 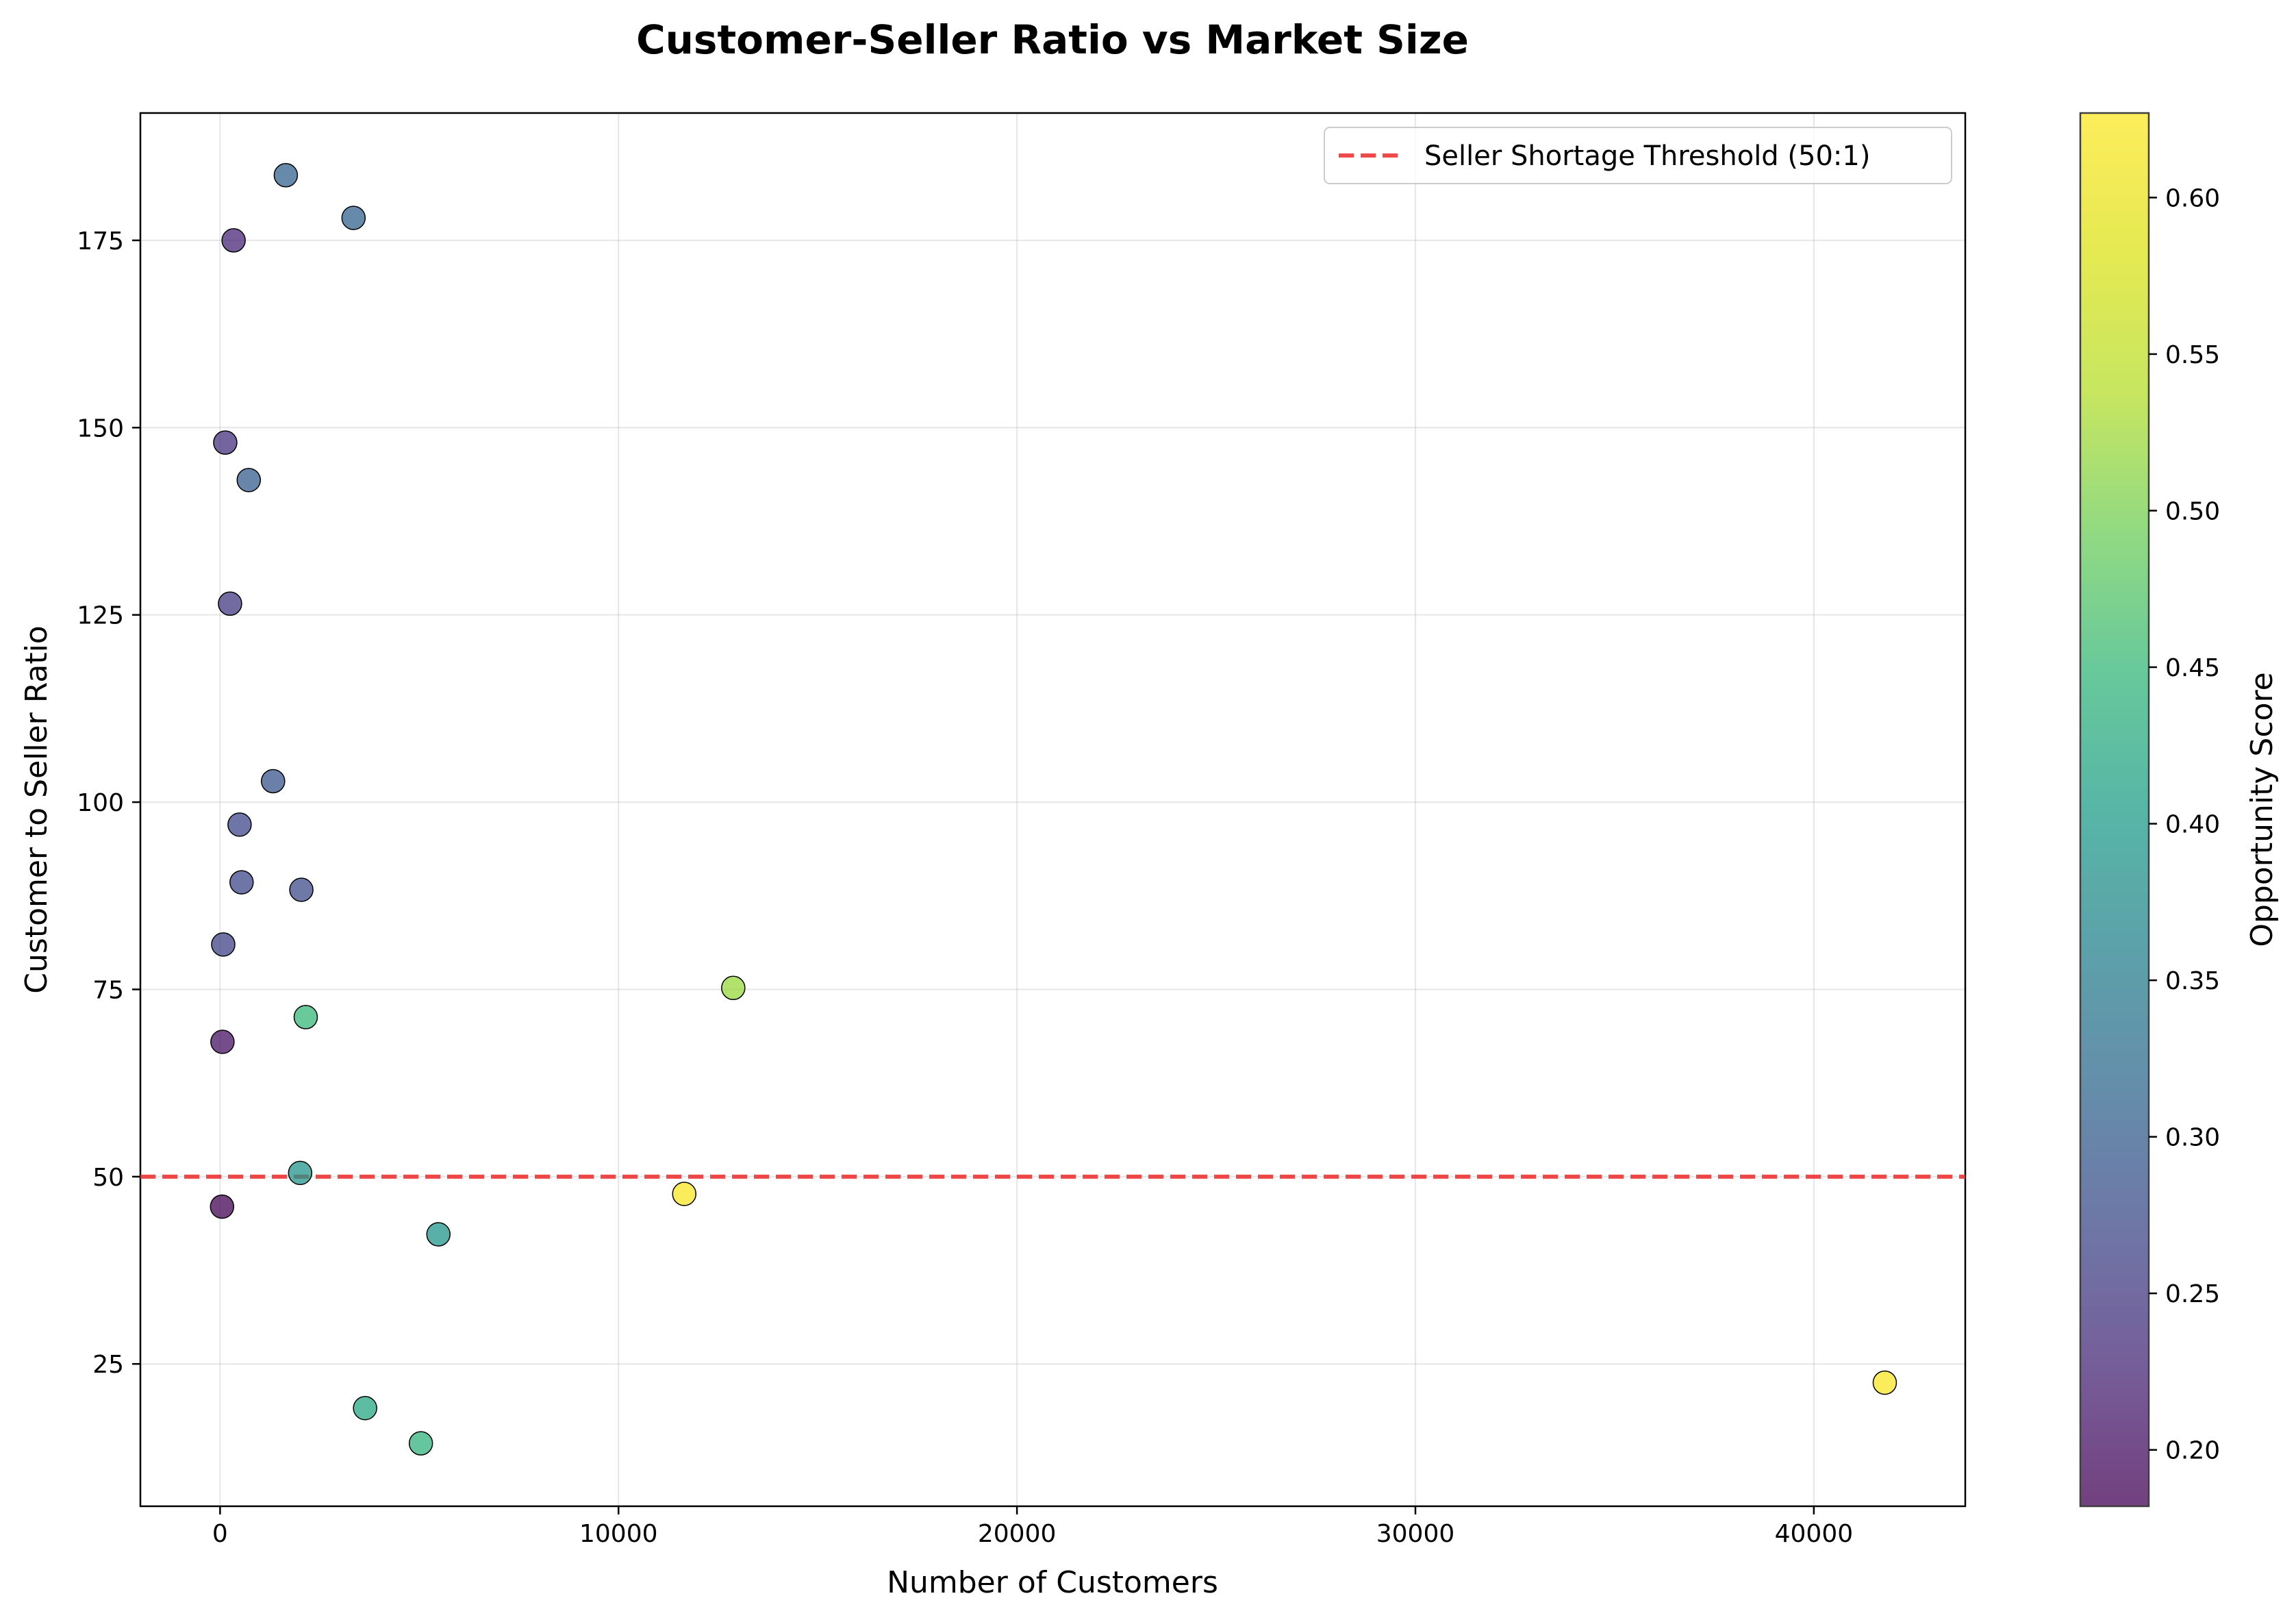 What do you see at coordinates (2192, 668) in the screenshot?
I see `colorbar-tick-label: 0.45` at bounding box center [2192, 668].